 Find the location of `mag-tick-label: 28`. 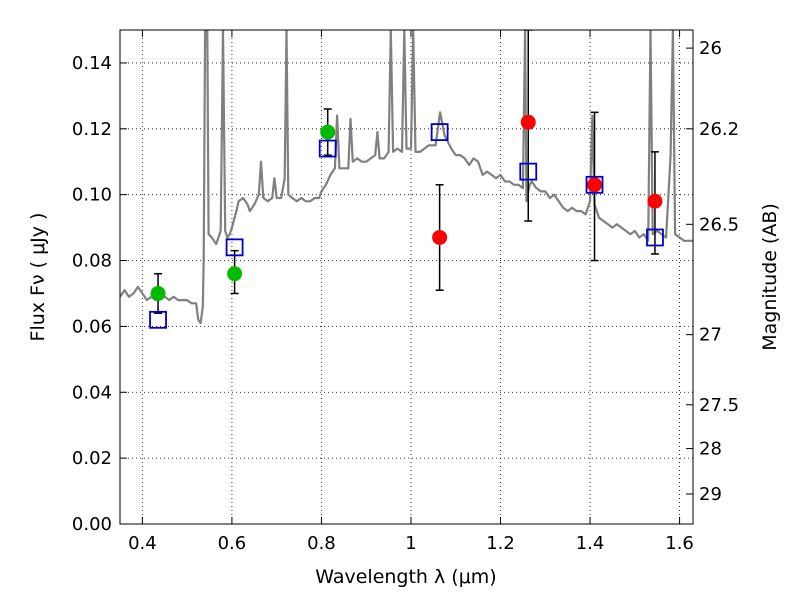

mag-tick-label: 28 is located at coordinates (710, 449).